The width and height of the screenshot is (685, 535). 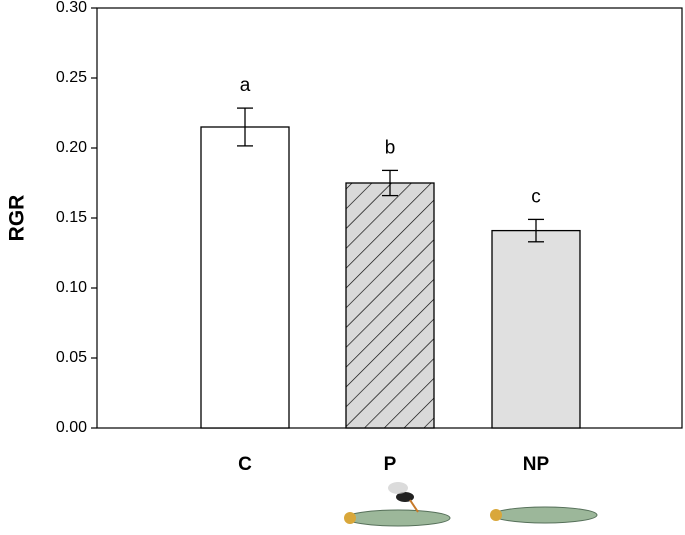 What do you see at coordinates (71, 427) in the screenshot?
I see `y-tick-label: 0.00` at bounding box center [71, 427].